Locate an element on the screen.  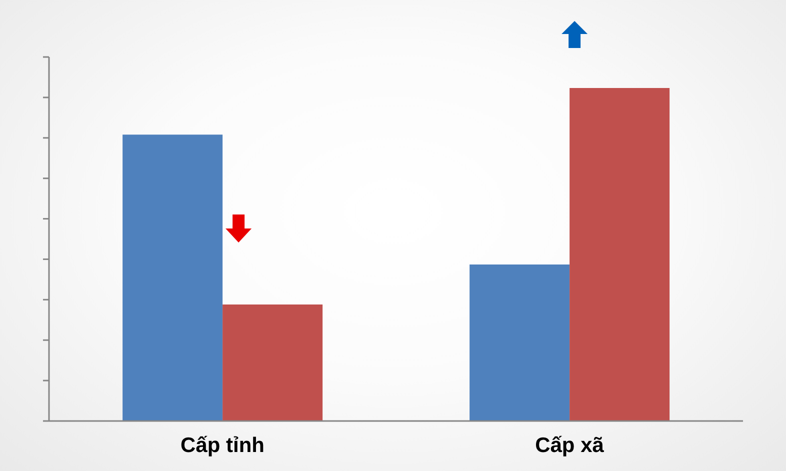
x-tick-label: Cấp xã is located at coordinates (569, 445).